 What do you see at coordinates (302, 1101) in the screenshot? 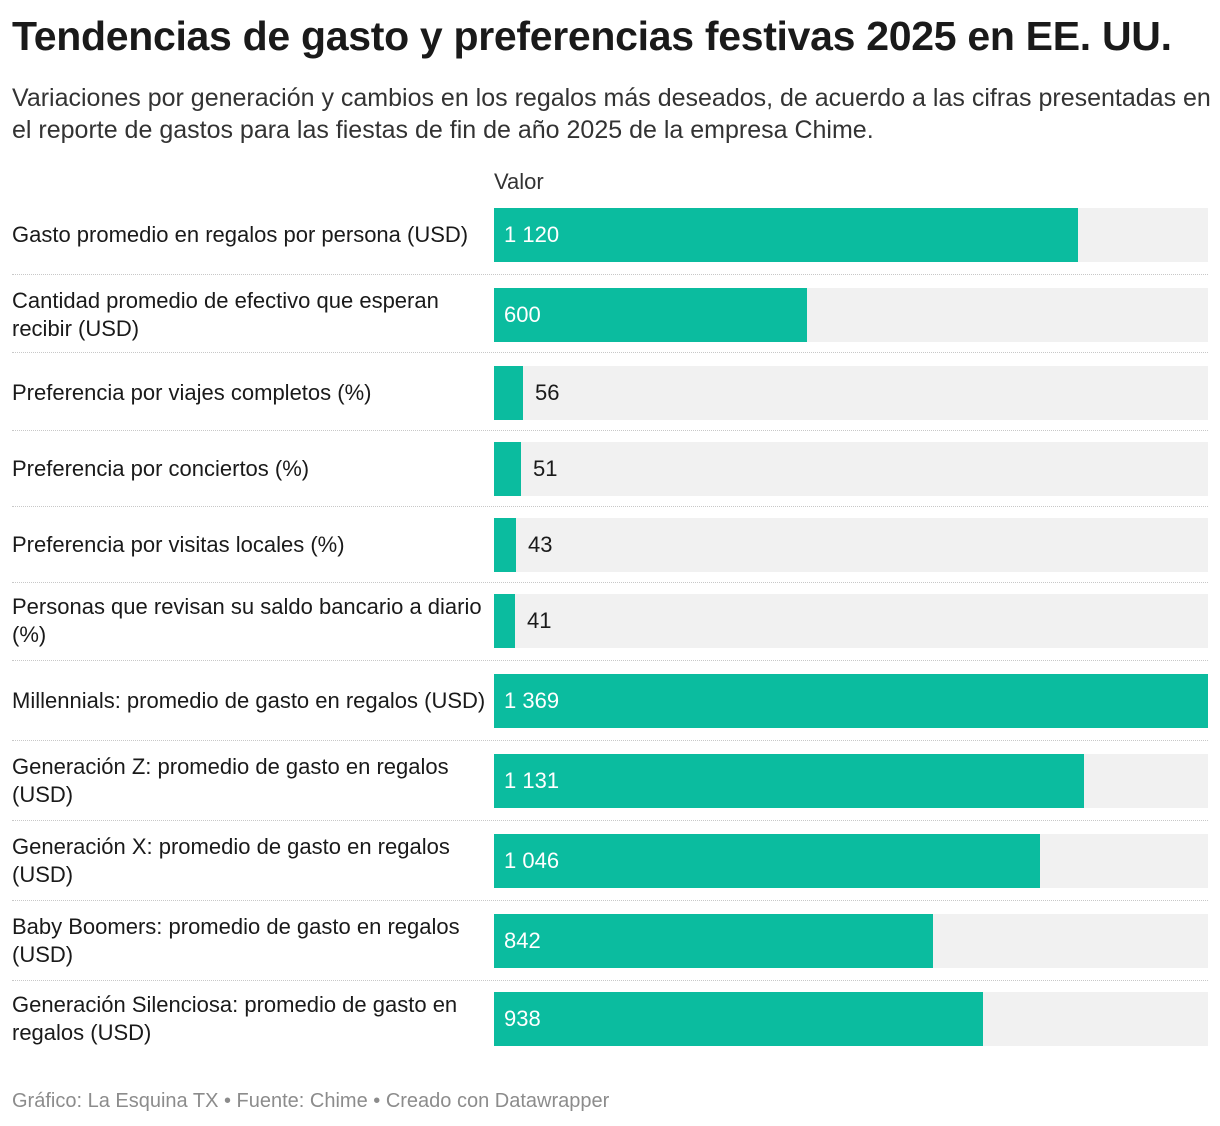
I see `footer-source: Fuente: Chime` at bounding box center [302, 1101].